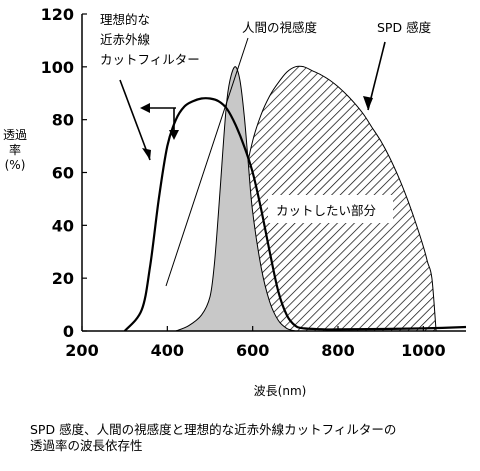 This screenshot has width=480, height=471. I want to click on filter-label-line-3: カットフィルター, so click(150, 59).